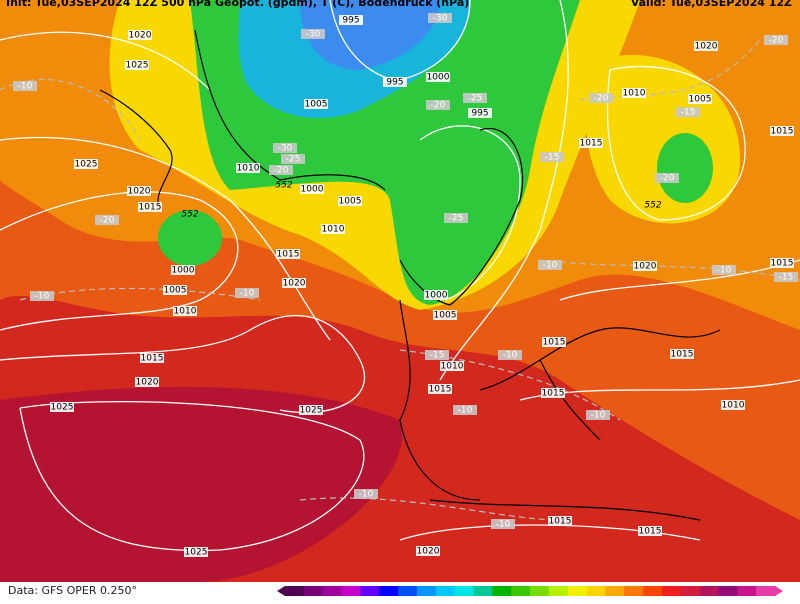 This screenshot has width=800, height=604. I want to click on cold-center, so click(370, 35).